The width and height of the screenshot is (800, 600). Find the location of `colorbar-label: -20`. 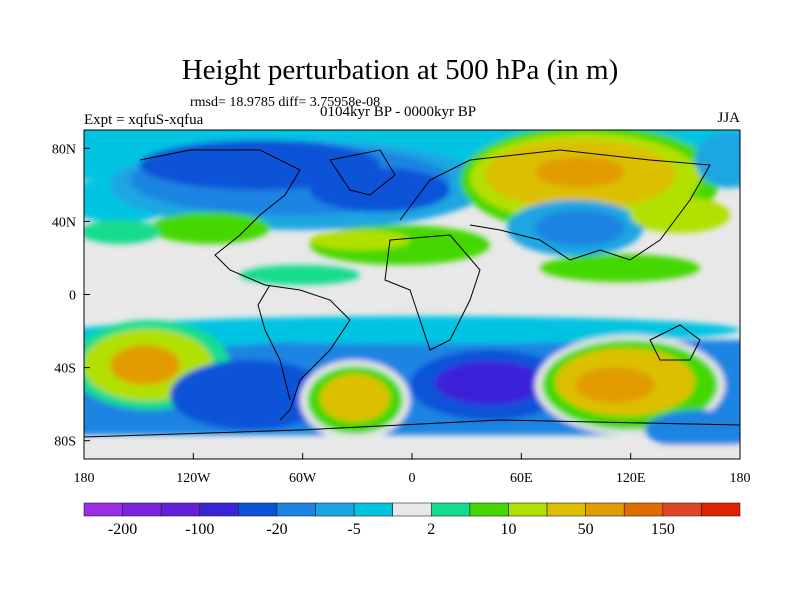

colorbar-label: -20 is located at coordinates (276, 529).